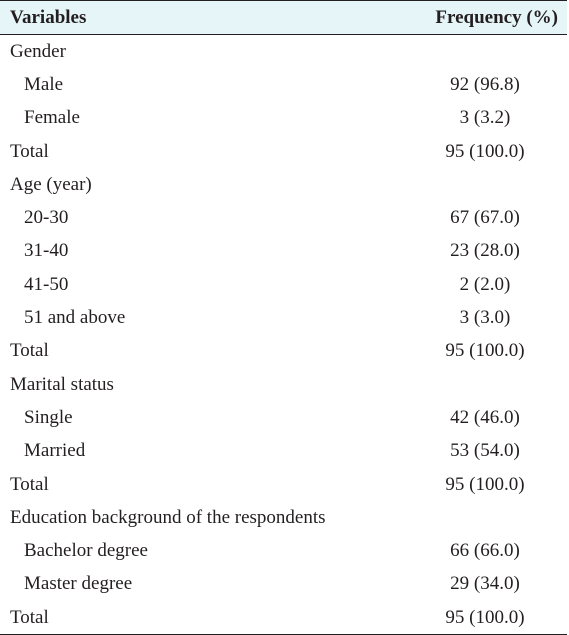  I want to click on column-header-variables: Variables, so click(130, 17).